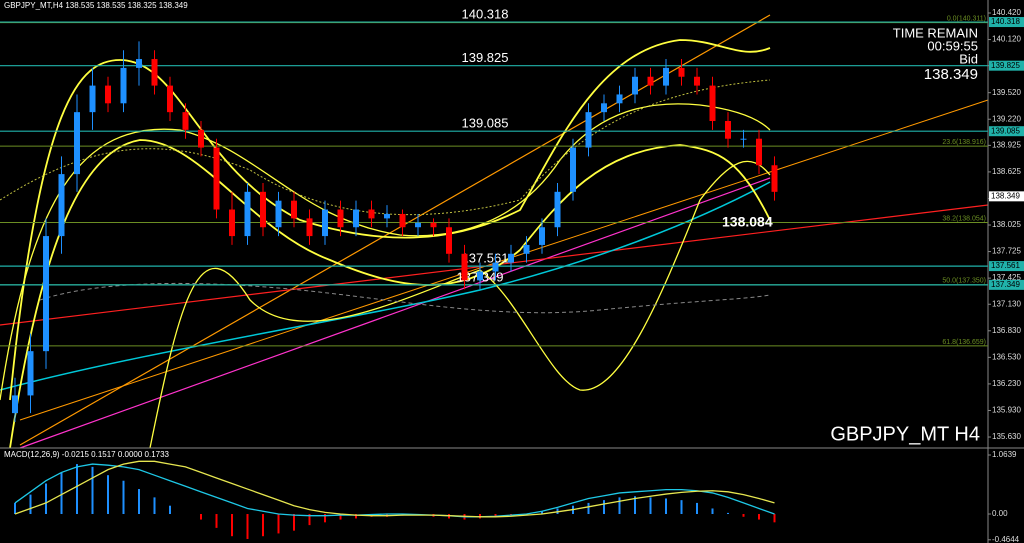  I want to click on fib-label: 0.0(140.311), so click(966, 19).